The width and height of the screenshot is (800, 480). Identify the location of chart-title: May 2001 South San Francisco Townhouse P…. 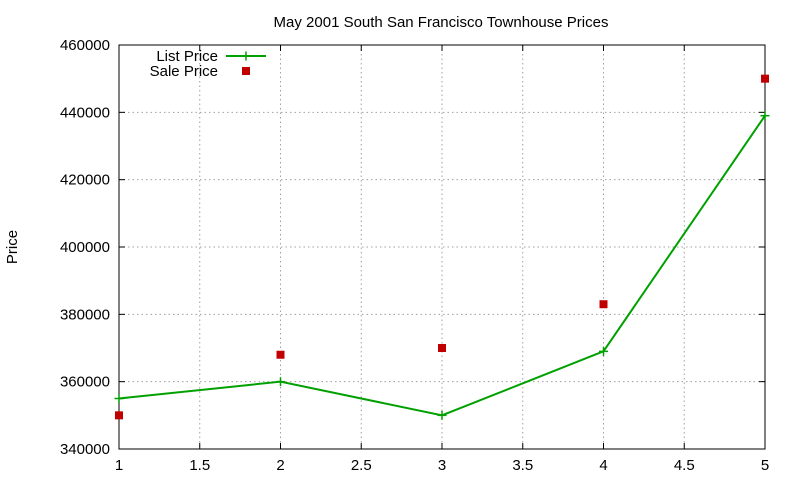
(441, 22).